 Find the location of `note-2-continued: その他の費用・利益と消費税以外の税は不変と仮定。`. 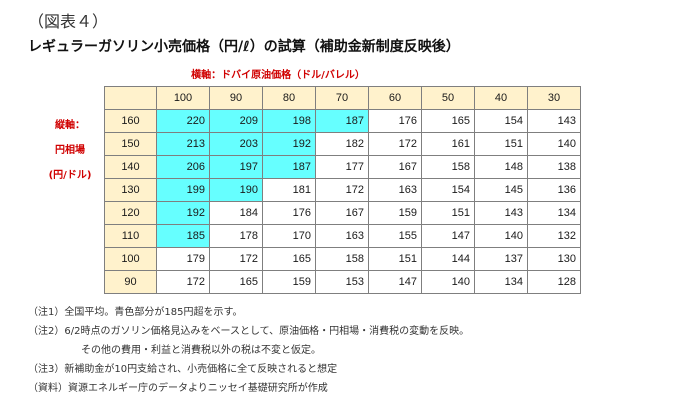

note-2-continued: その他の費用・利益と消費税以外の税は不変と仮定。 is located at coordinates (201, 350).